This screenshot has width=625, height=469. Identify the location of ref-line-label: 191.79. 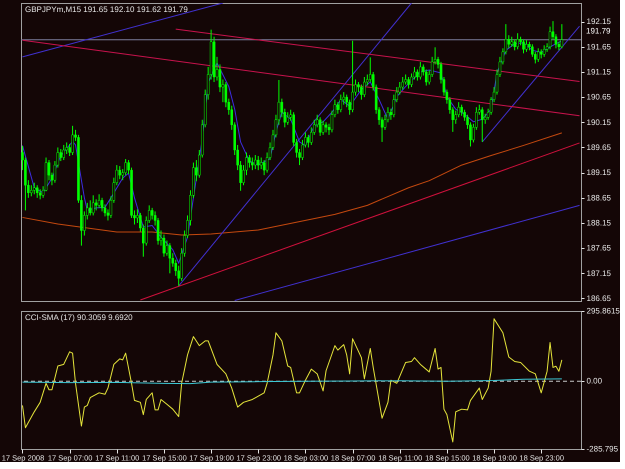
(599, 31).